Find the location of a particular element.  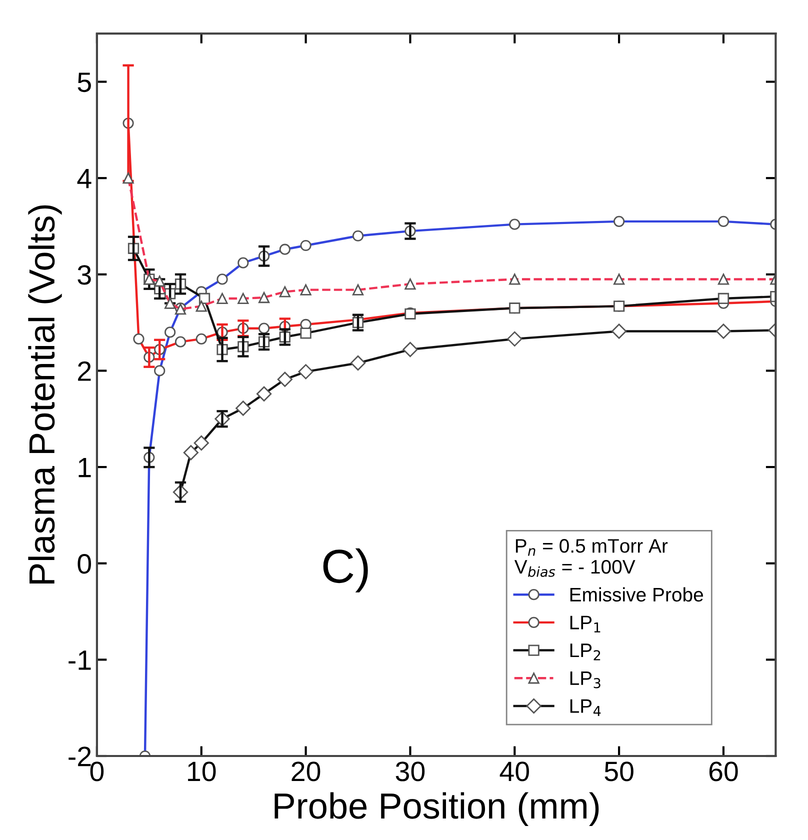

y-tick-label: 1 is located at coordinates (84, 468).